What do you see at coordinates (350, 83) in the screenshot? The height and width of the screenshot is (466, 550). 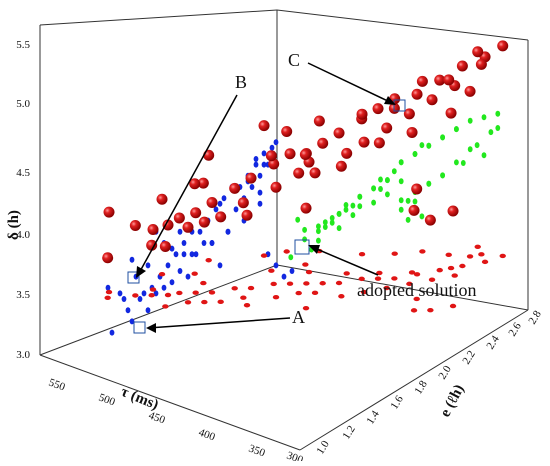 I see `arrow-c` at bounding box center [350, 83].